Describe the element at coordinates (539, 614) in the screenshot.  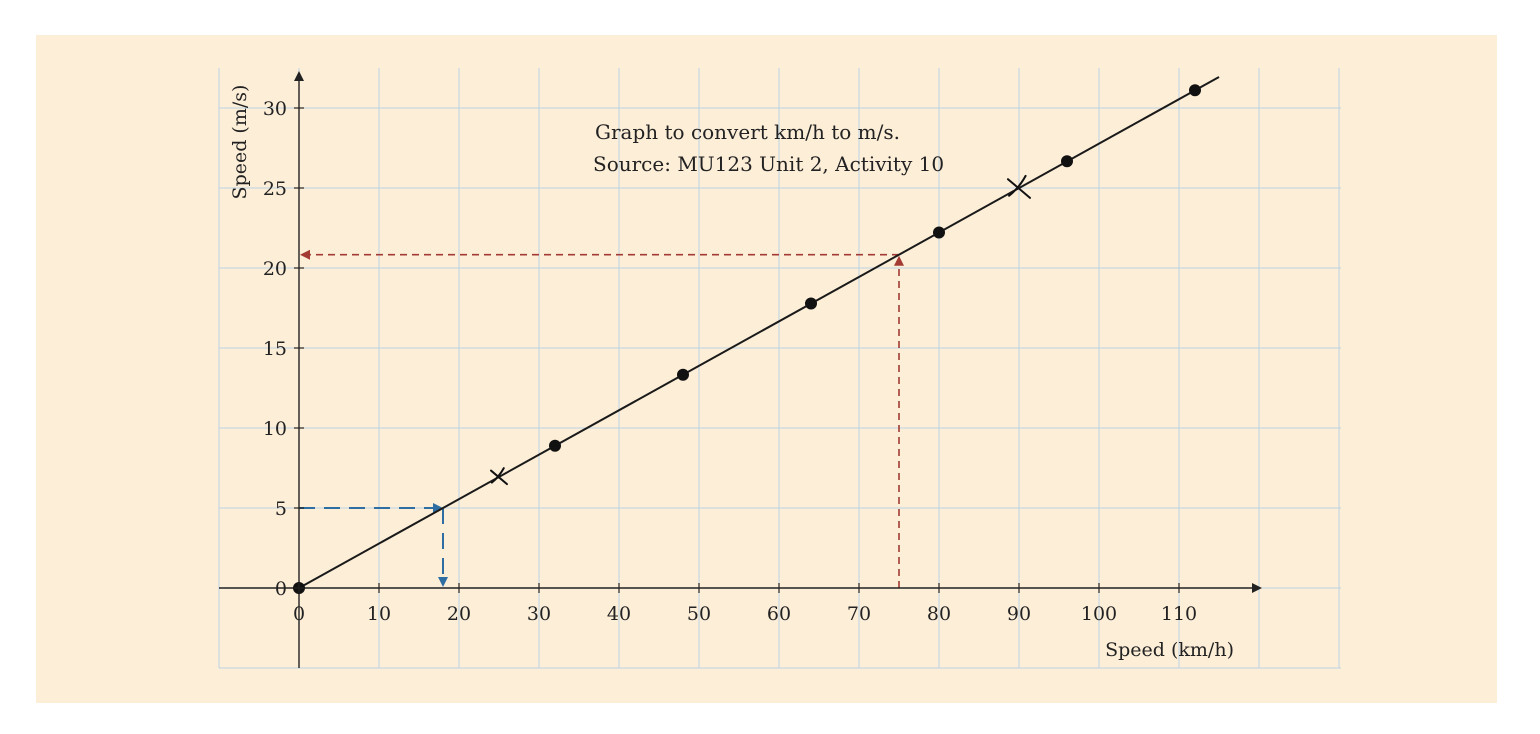
I see `x-tick-label: 30` at that location.